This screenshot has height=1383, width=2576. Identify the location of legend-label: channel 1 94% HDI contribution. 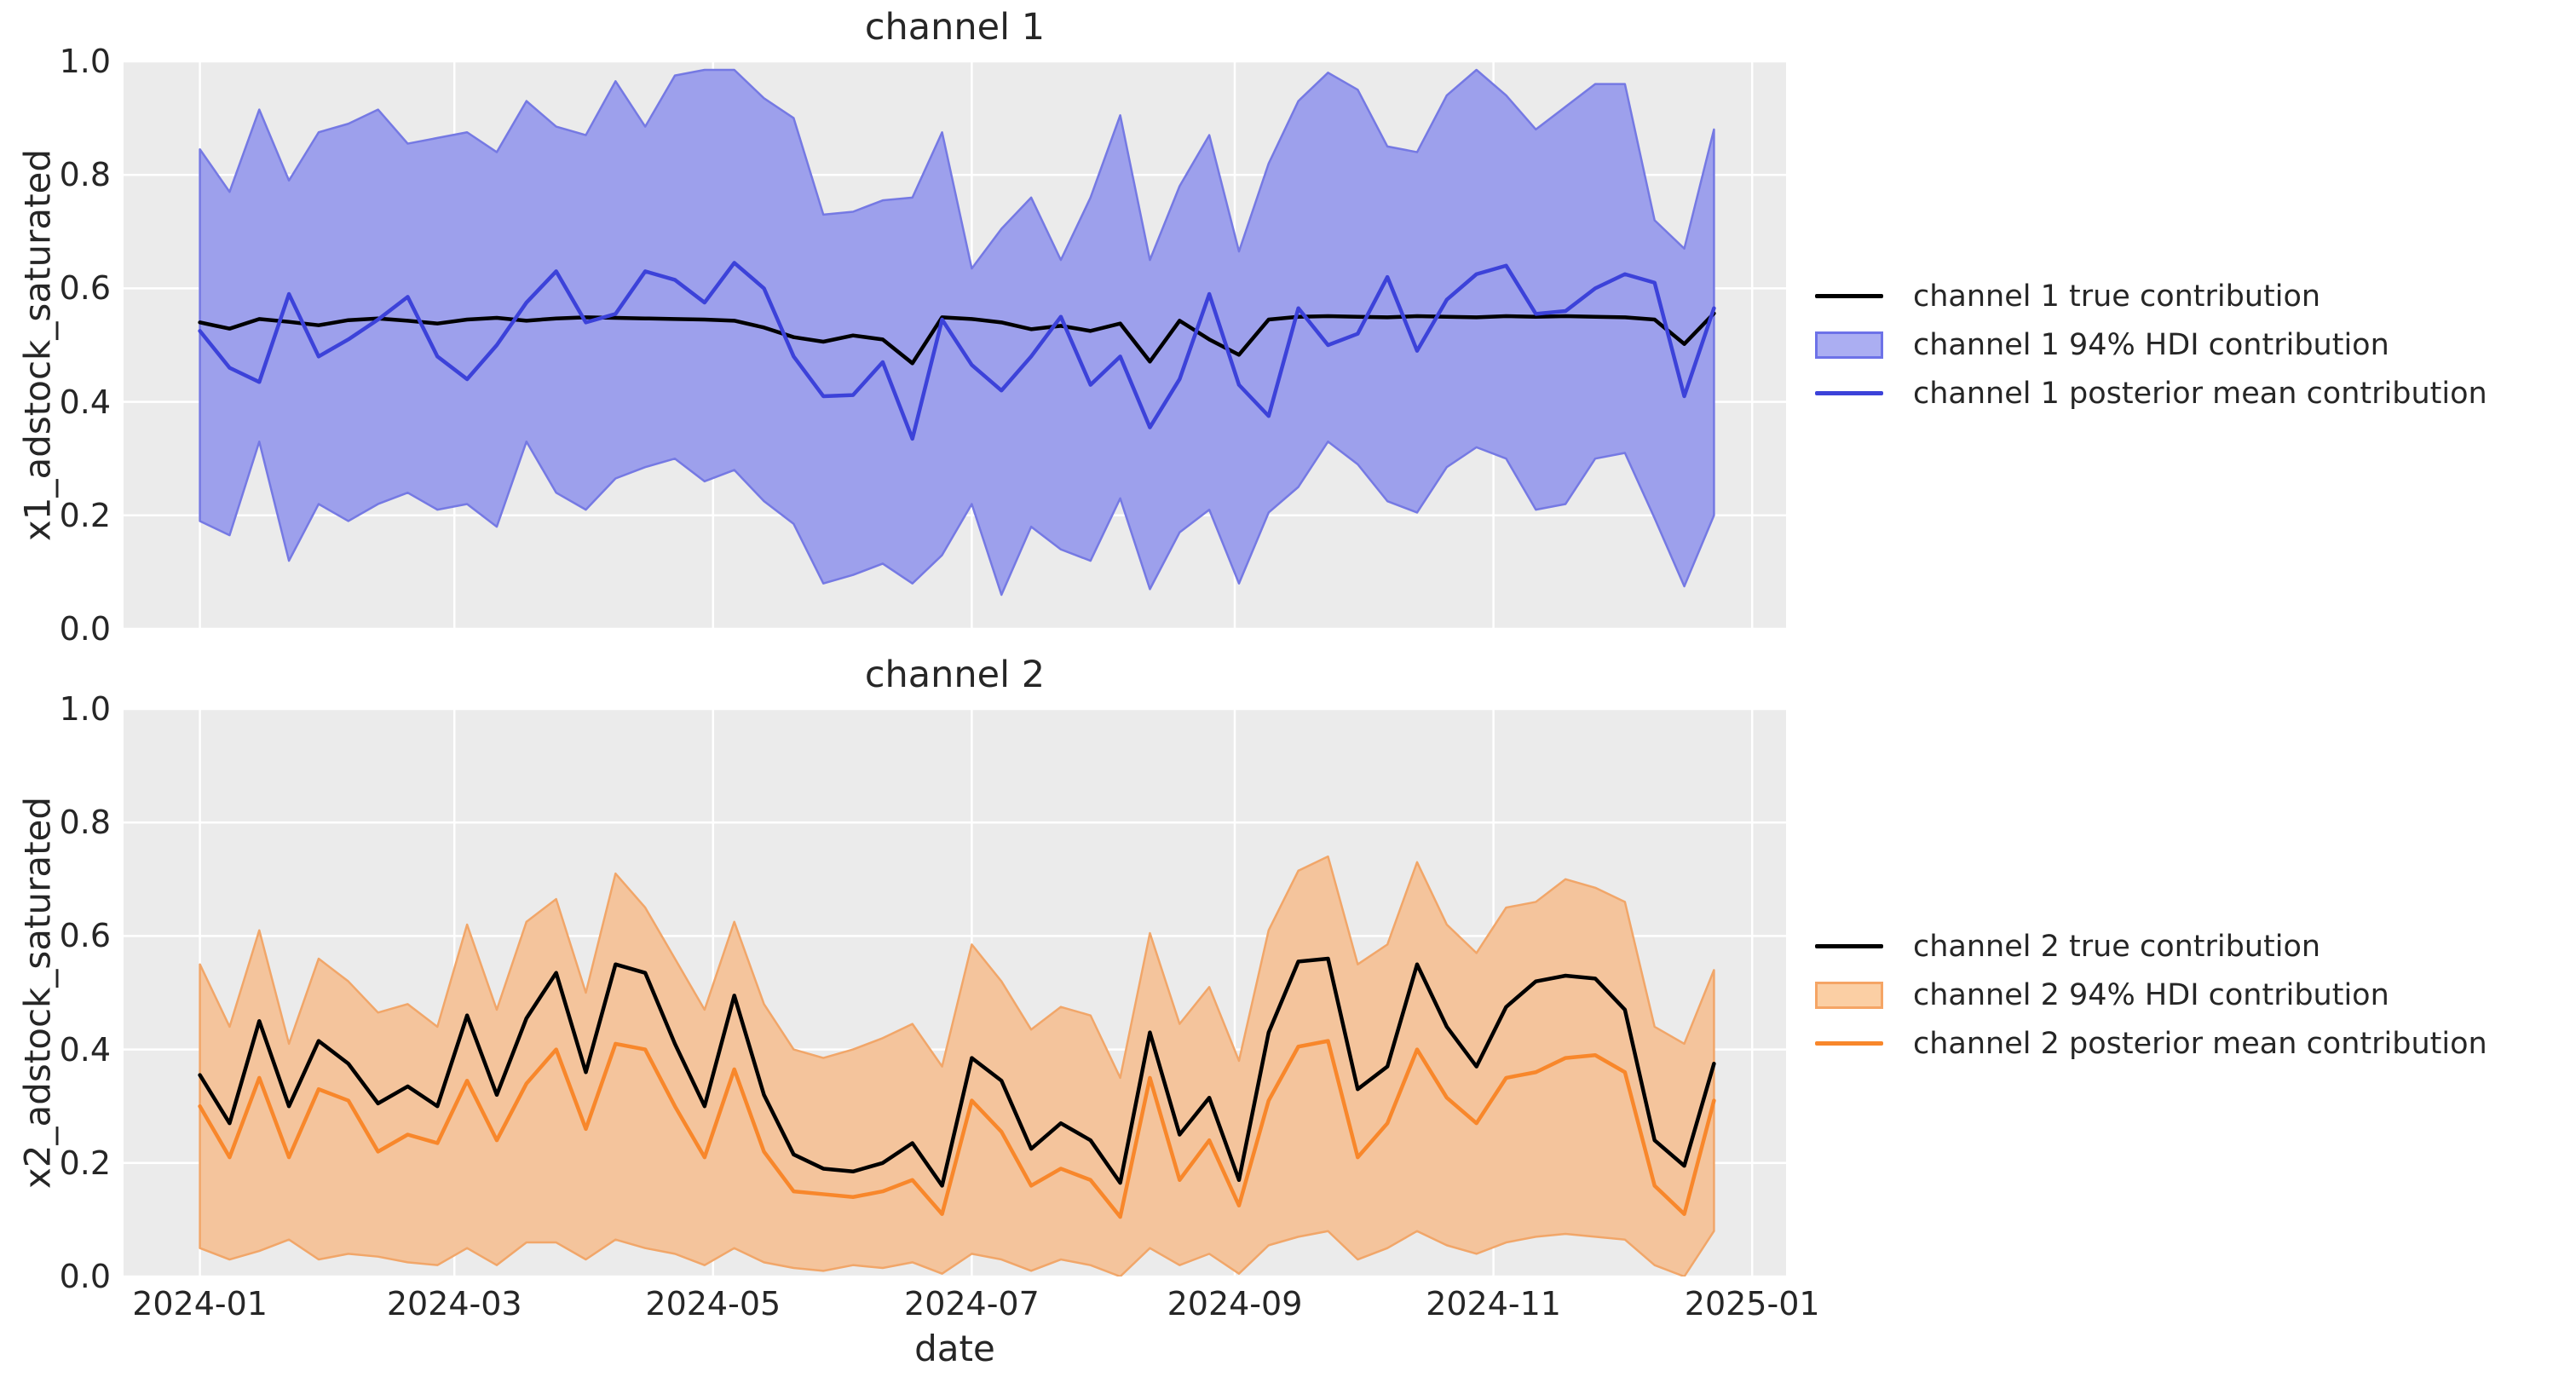
(2151, 344).